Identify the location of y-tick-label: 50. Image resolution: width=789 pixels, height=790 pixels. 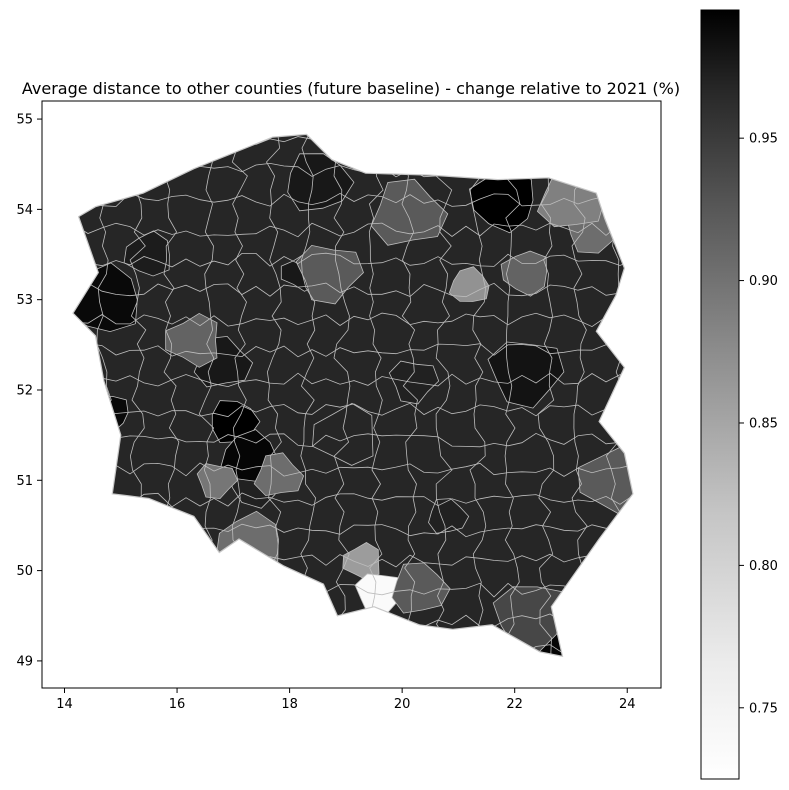
(24, 571).